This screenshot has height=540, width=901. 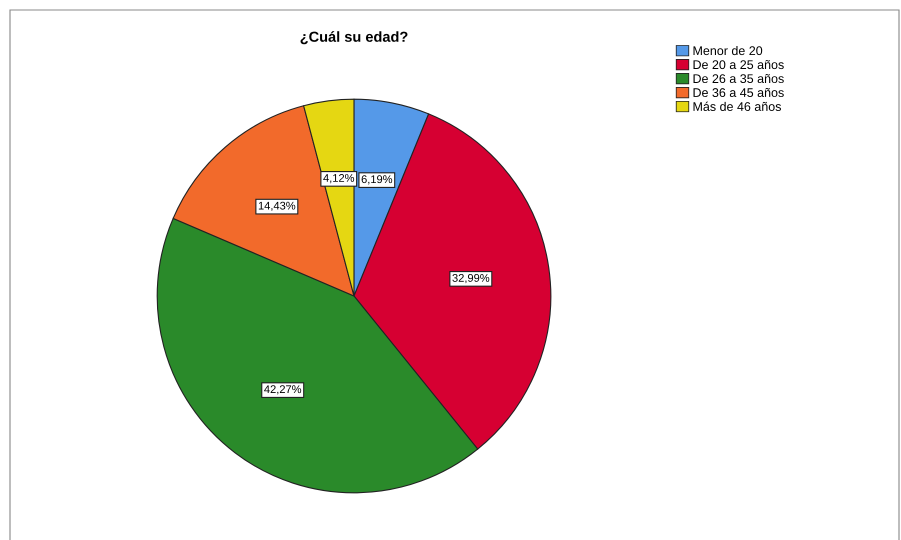 What do you see at coordinates (728, 51) in the screenshot?
I see `legend-label: Menor de 20` at bounding box center [728, 51].